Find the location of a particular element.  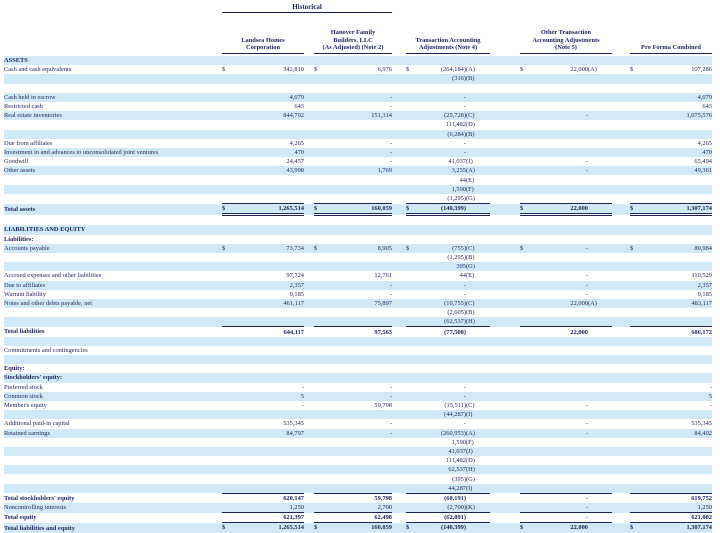

row-restricted-cash: Restricted cash 643 - - 643 is located at coordinates (358, 106).